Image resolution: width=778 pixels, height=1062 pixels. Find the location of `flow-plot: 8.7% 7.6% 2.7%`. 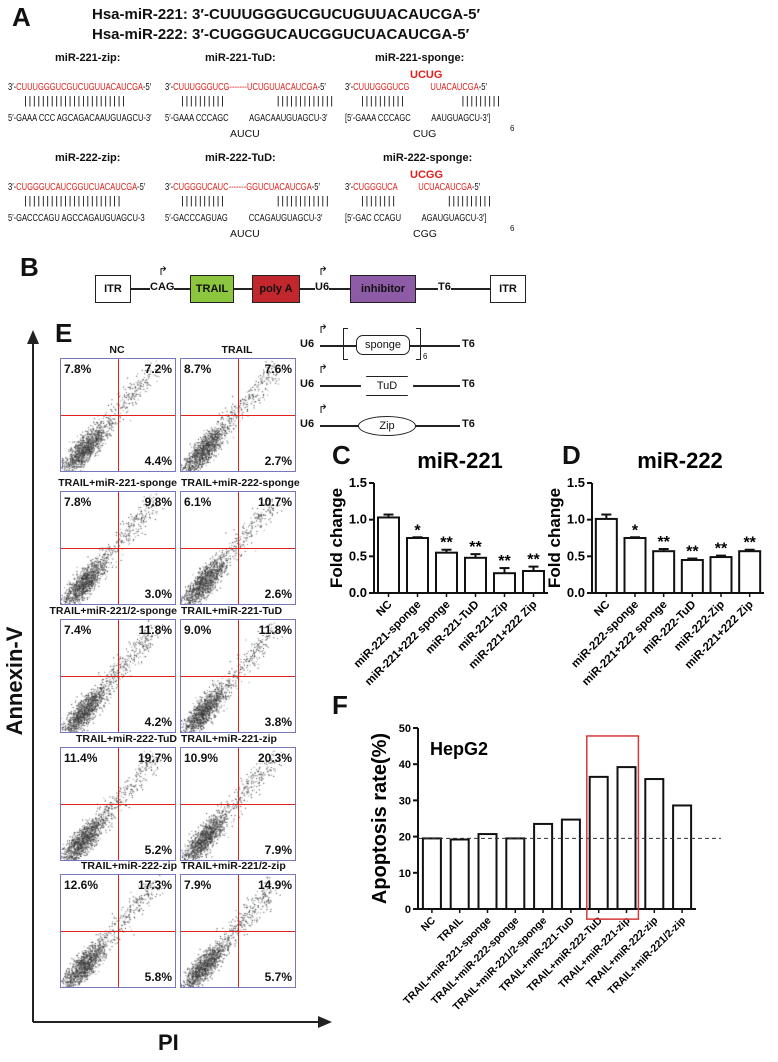

flow-plot: 8.7% 7.6% 2.7% is located at coordinates (238, 415).